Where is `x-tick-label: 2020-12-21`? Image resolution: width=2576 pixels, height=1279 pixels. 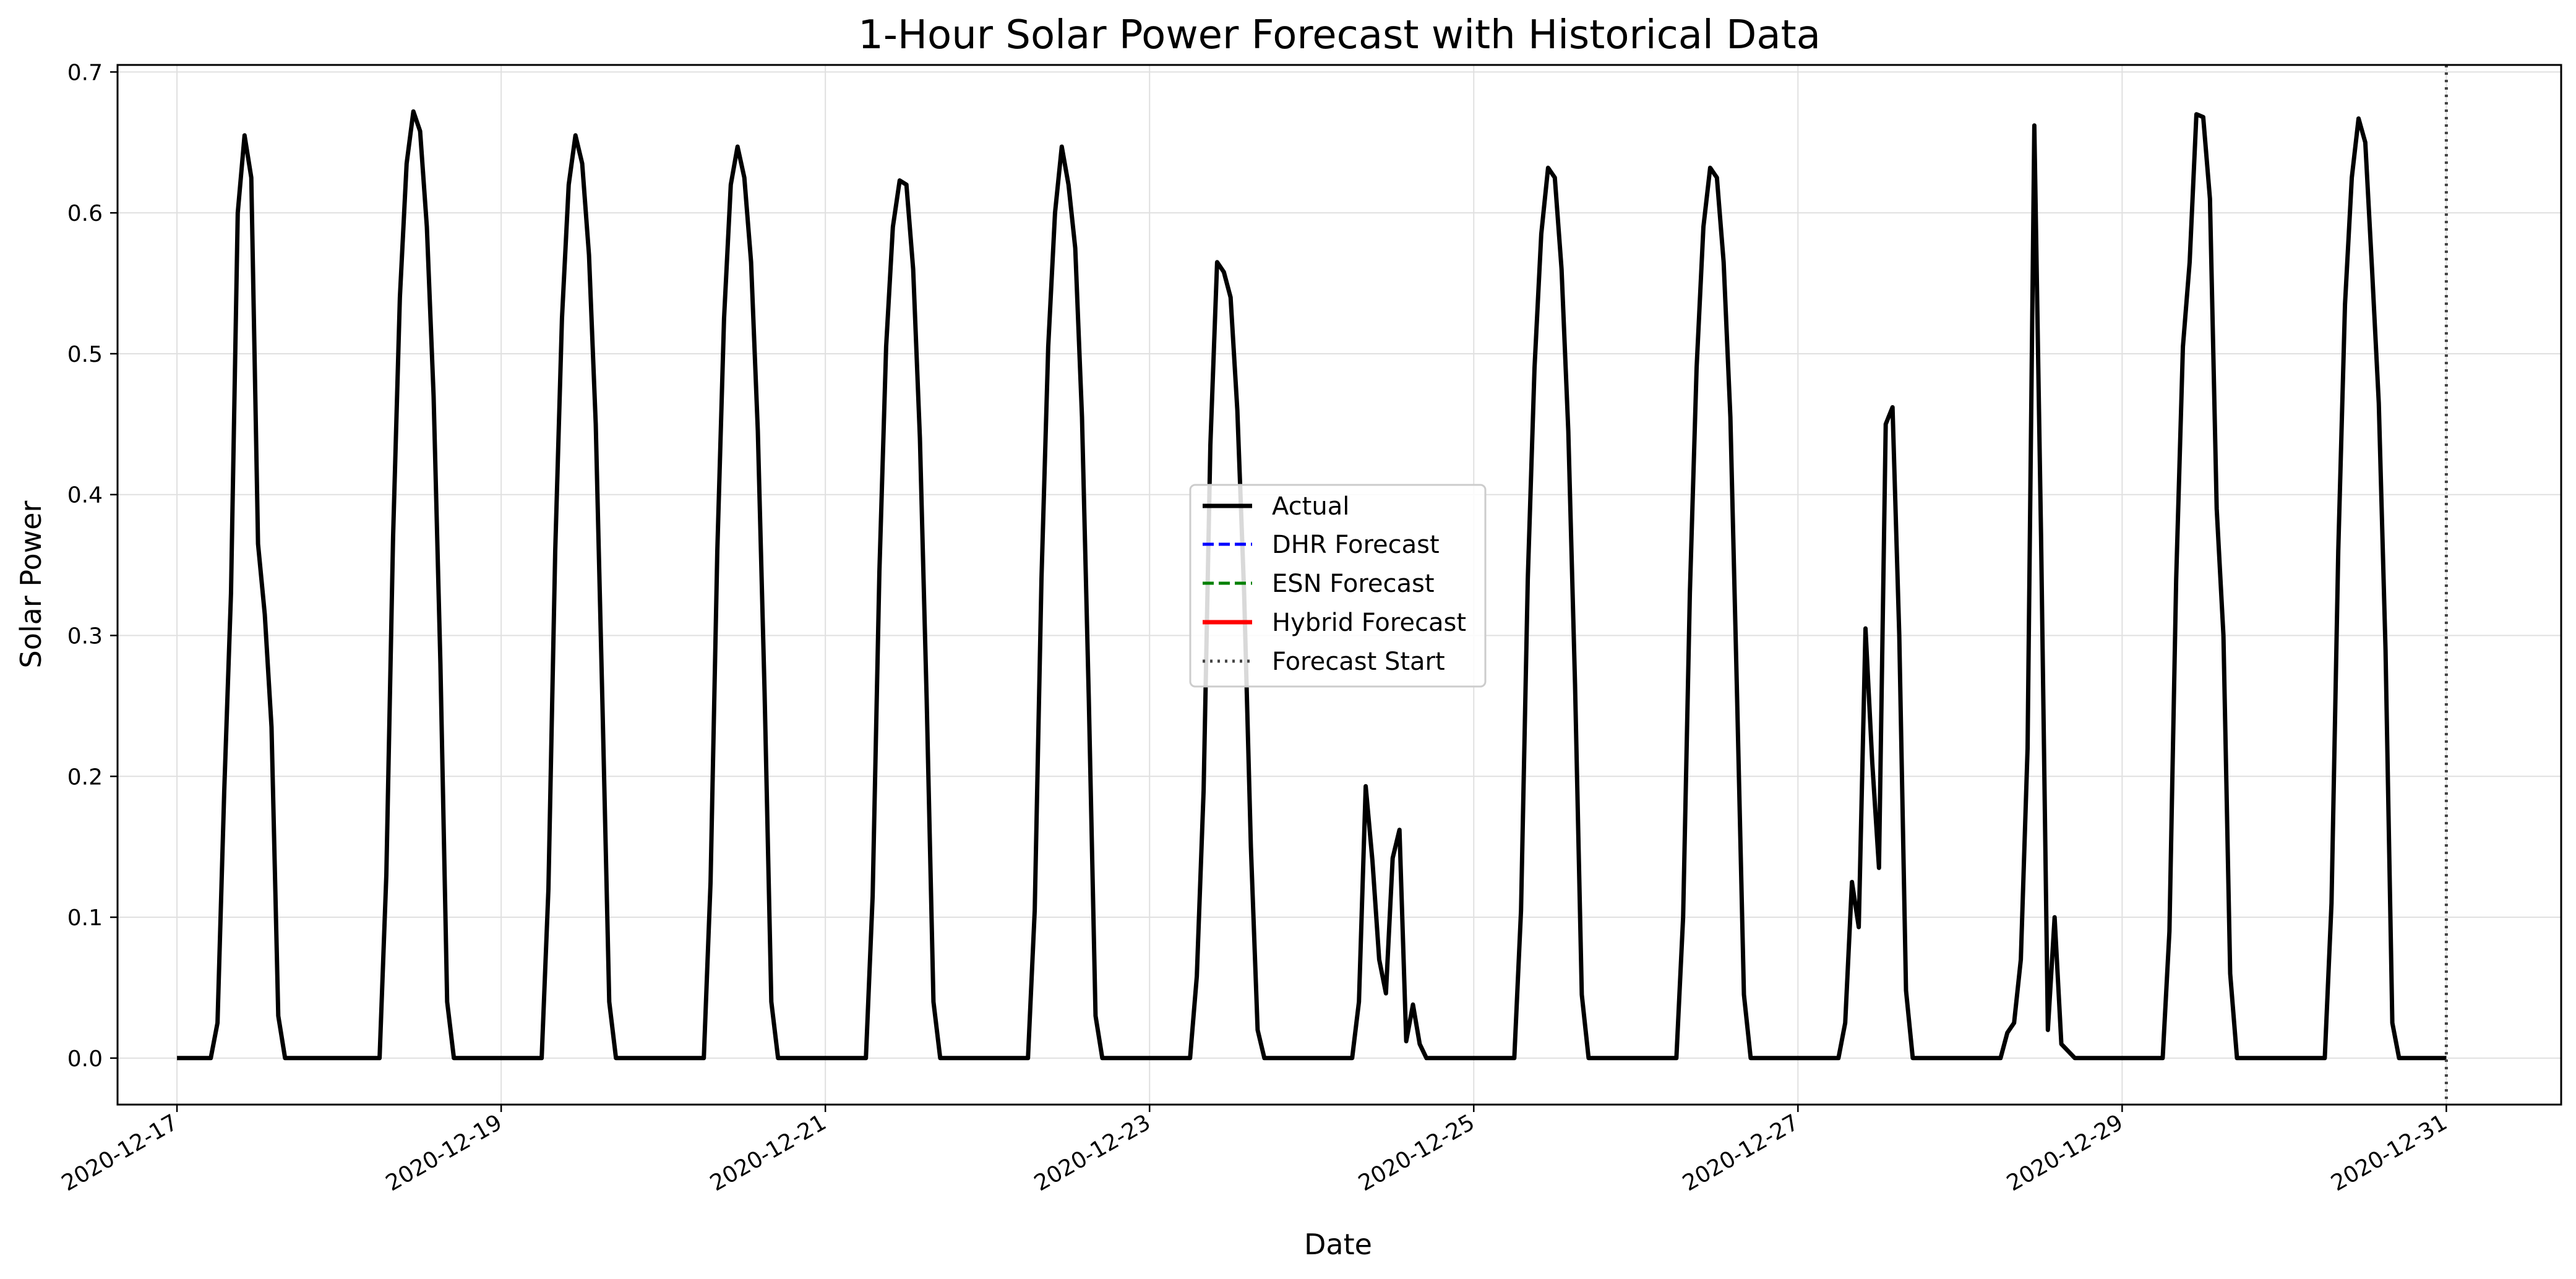 x-tick-label: 2020-12-21 is located at coordinates (768, 1153).